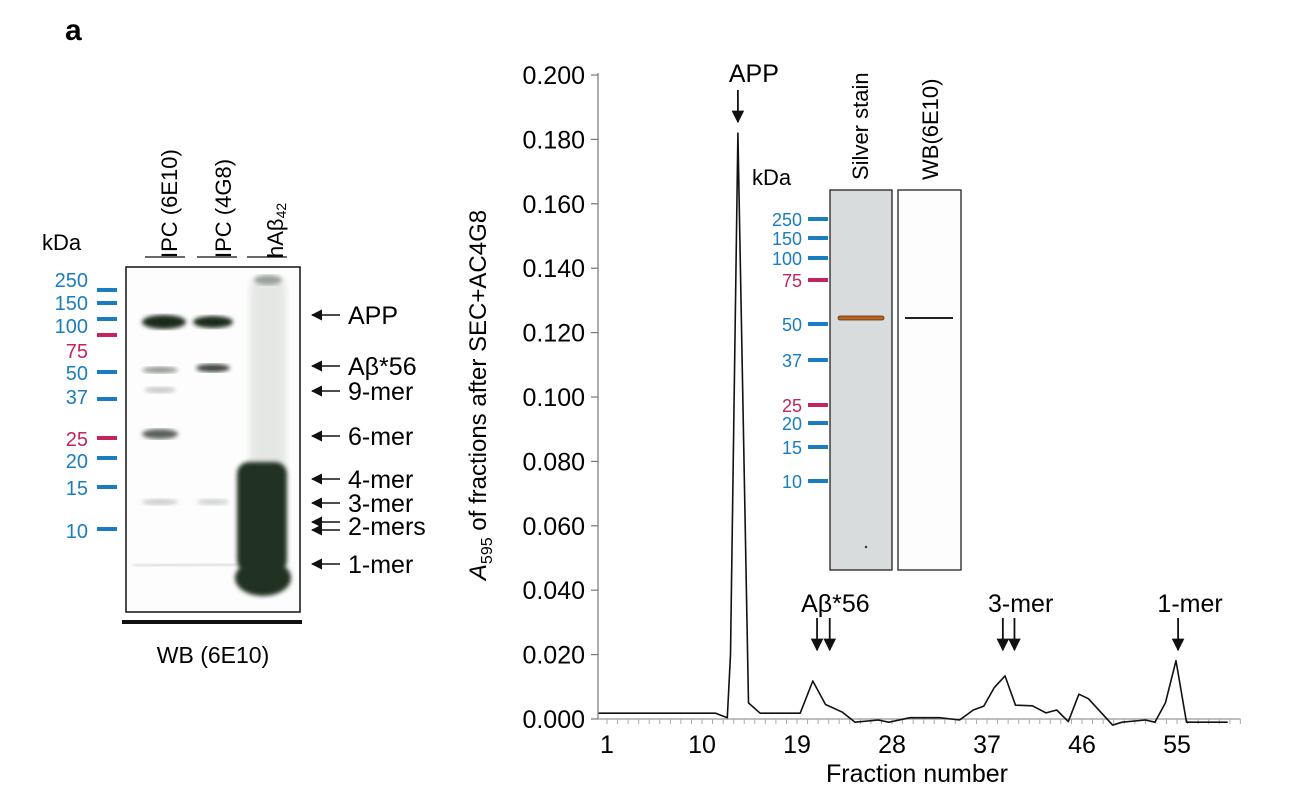 This screenshot has height=806, width=1312. Describe the element at coordinates (792, 448) in the screenshot. I see `inset-marker-label: 15` at that location.